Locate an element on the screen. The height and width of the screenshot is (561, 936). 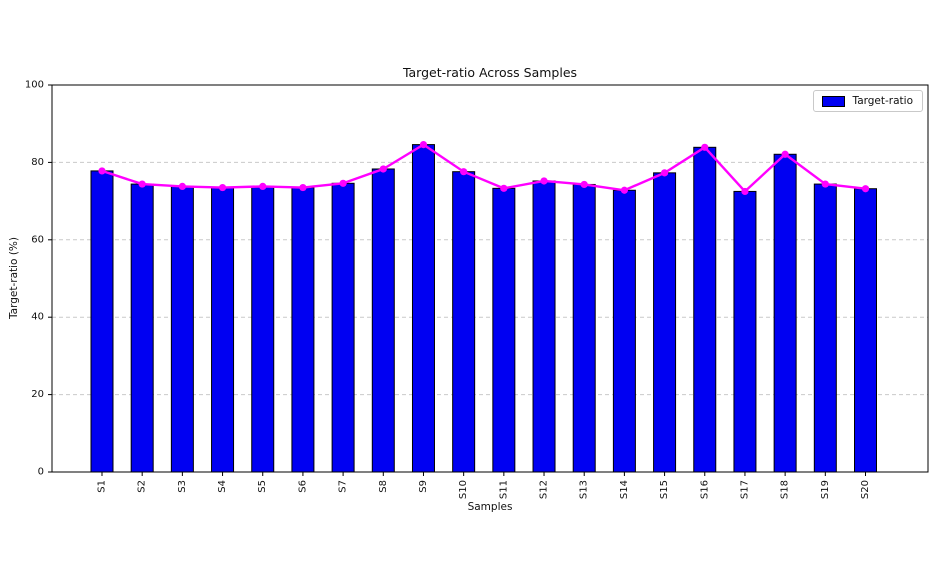
x-axis-label: Samples is located at coordinates (490, 507).